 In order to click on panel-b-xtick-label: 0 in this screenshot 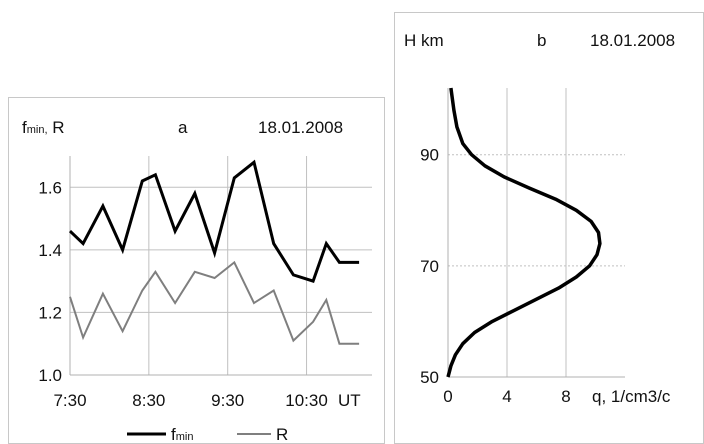, I will do `click(447, 396)`.